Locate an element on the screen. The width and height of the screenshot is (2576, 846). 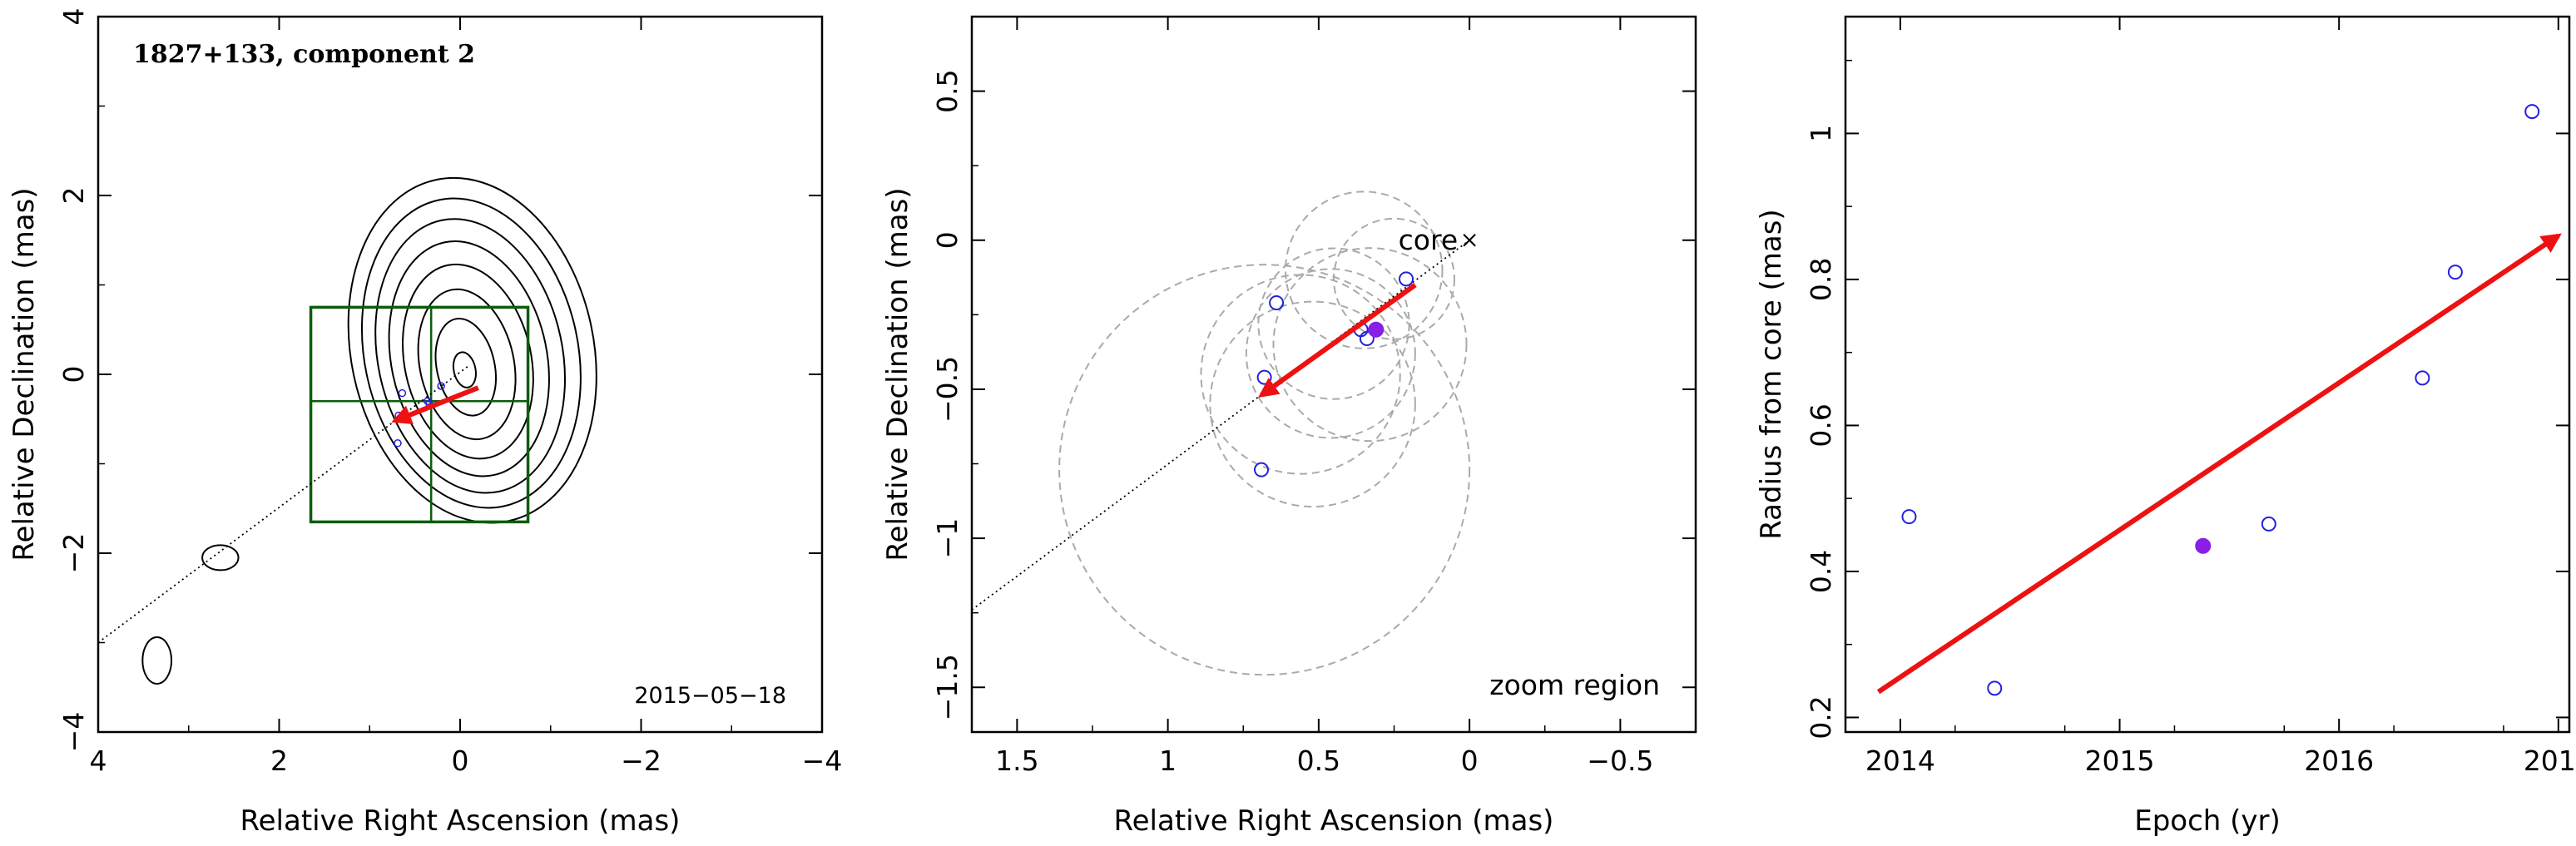
panel-2-xtick-label: 1.5 is located at coordinates (1017, 761).